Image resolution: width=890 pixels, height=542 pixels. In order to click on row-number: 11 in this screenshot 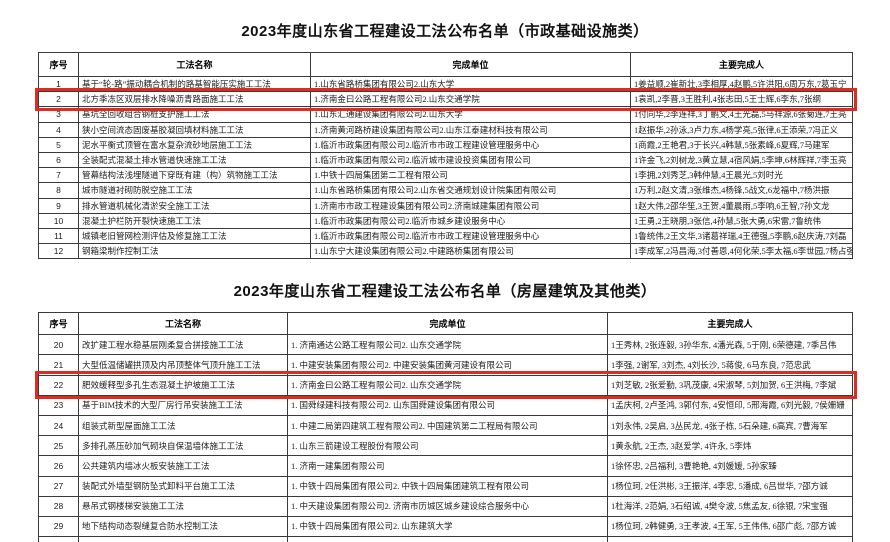, I will do `click(58, 236)`.